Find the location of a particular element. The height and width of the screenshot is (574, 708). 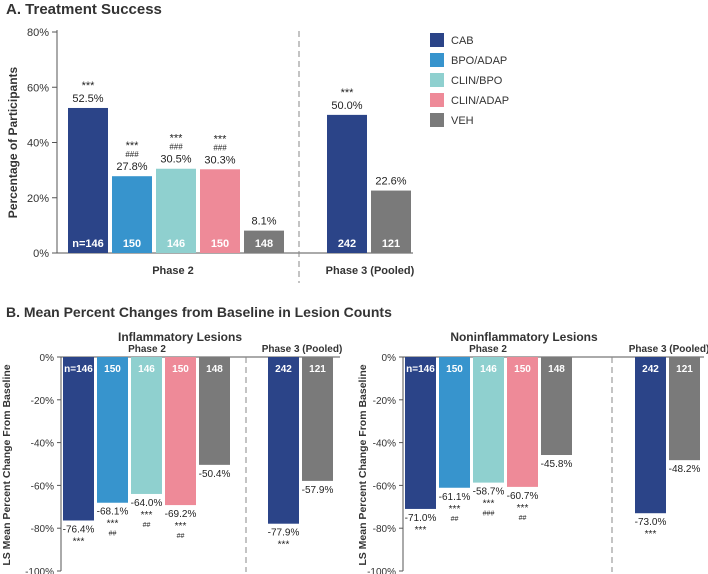

y-tick-label: 40% is located at coordinates (38, 144).